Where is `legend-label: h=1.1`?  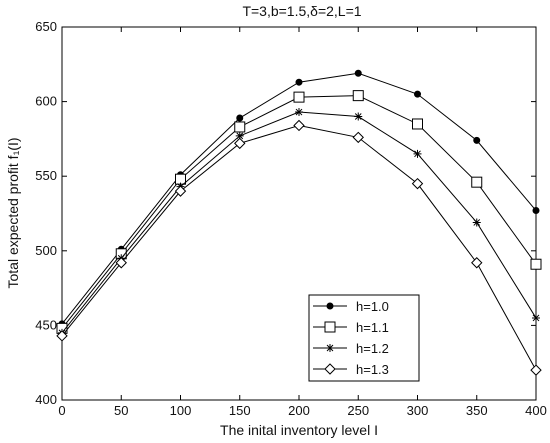
legend-label: h=1.1 is located at coordinates (372, 327).